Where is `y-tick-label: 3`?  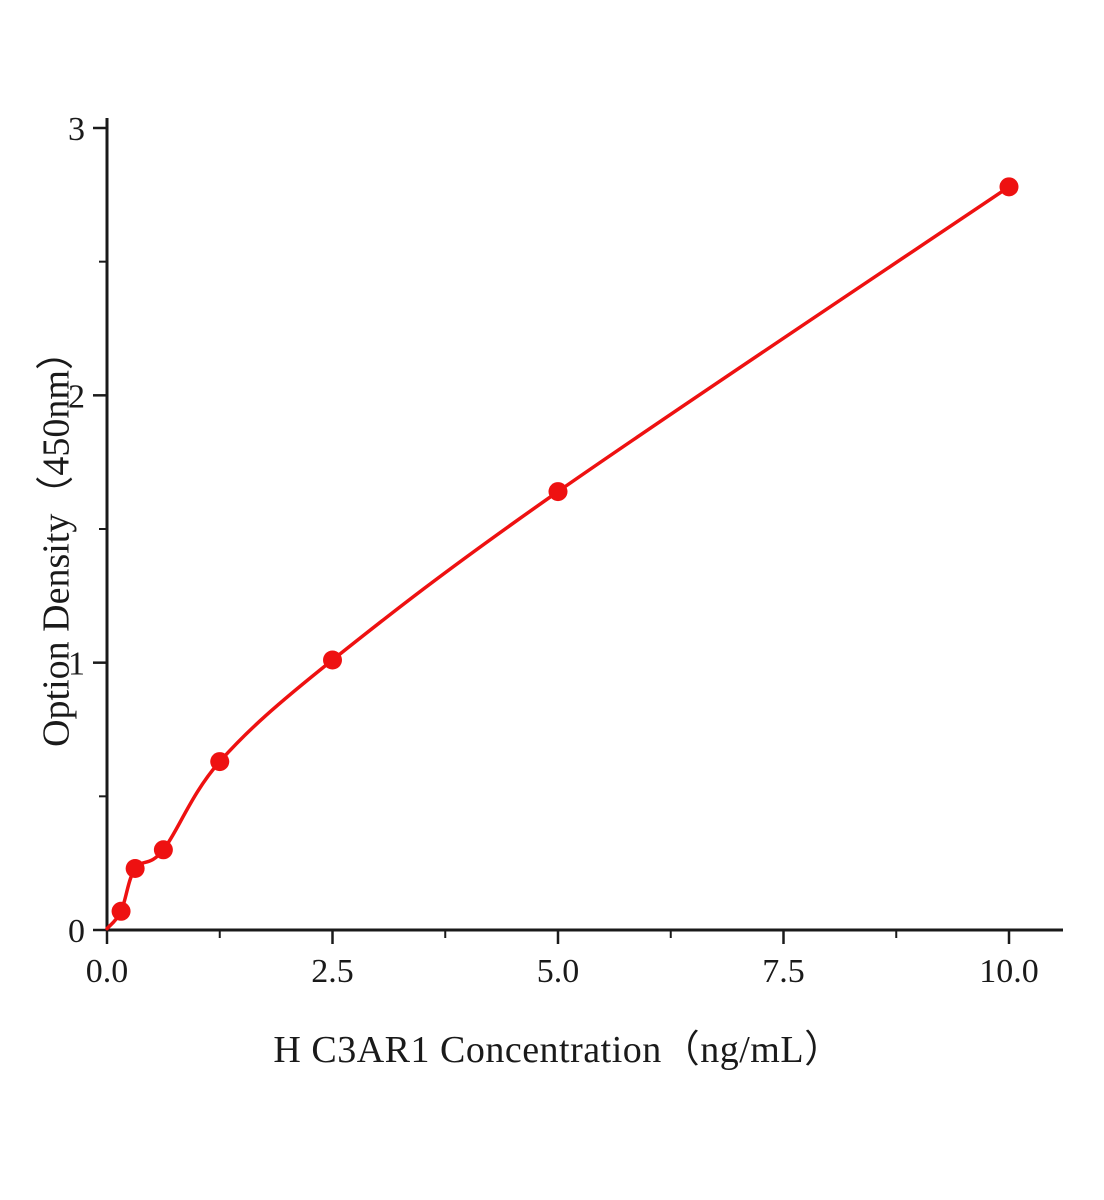
y-tick-label: 3 is located at coordinates (76, 129).